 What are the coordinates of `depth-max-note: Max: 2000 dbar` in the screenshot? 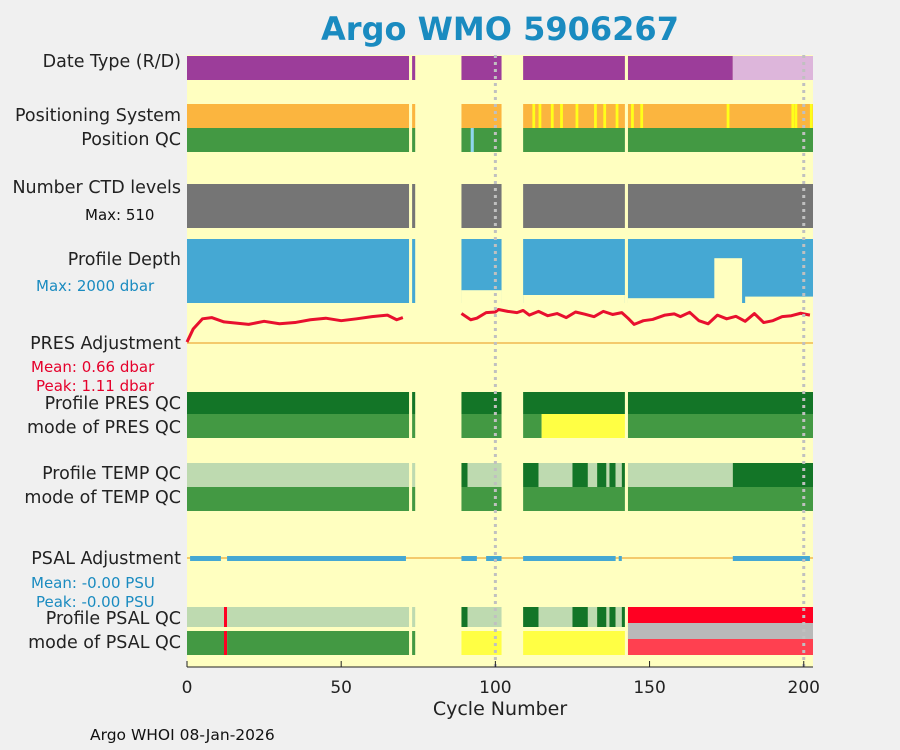 It's located at (95, 286).